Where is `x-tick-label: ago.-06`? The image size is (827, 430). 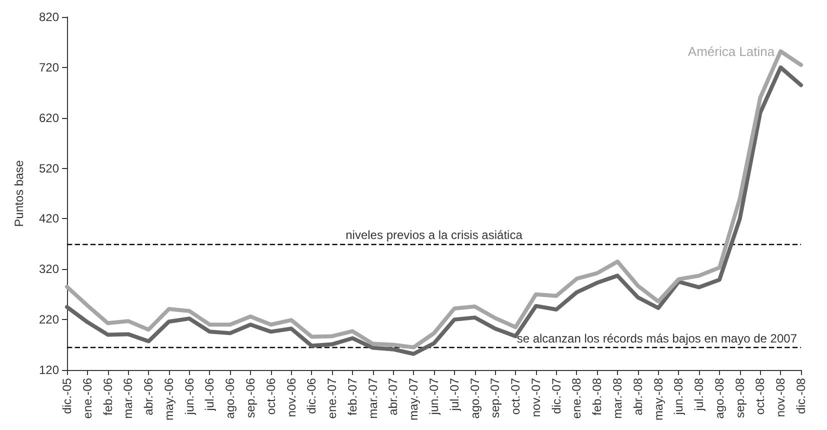
x-tick-label: ago.-06 is located at coordinates (230, 398).